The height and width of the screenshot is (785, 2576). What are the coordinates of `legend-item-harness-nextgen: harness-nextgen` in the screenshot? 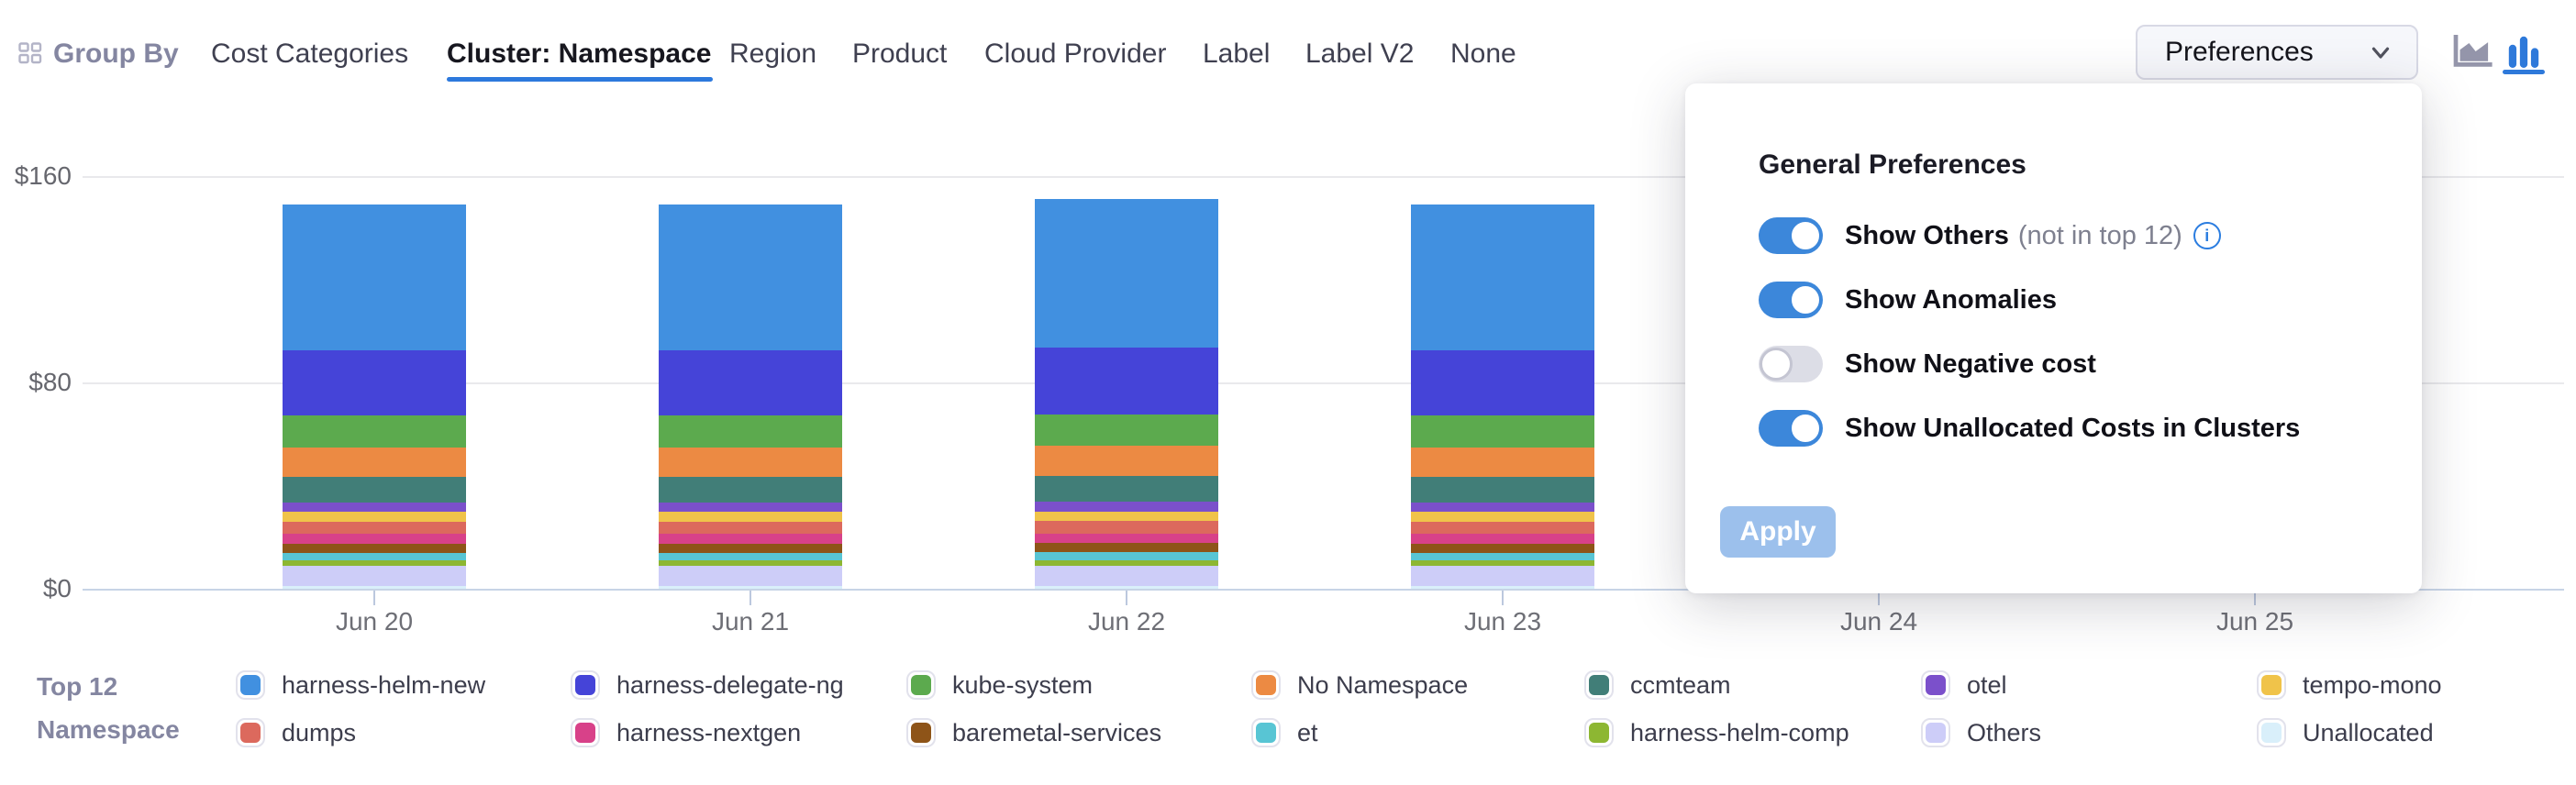 It's located at (686, 732).